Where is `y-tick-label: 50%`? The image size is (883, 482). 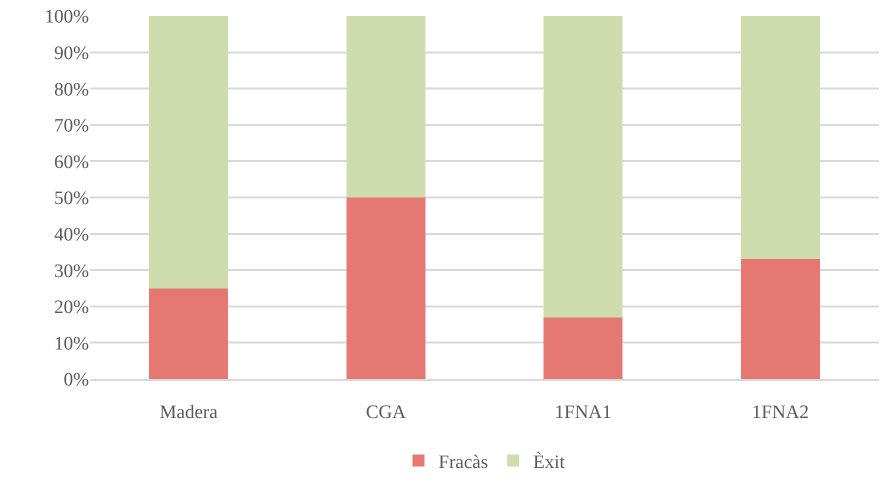
y-tick-label: 50% is located at coordinates (72, 199).